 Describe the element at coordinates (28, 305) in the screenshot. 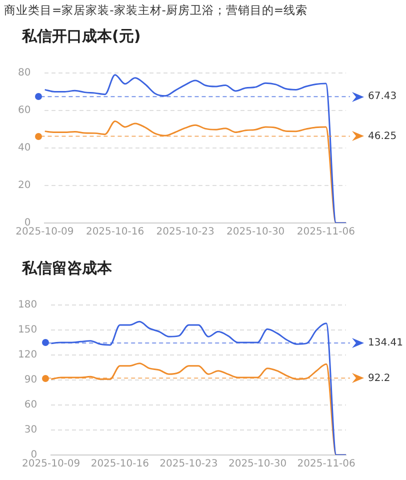

I see `y-tick-label: 180` at that location.